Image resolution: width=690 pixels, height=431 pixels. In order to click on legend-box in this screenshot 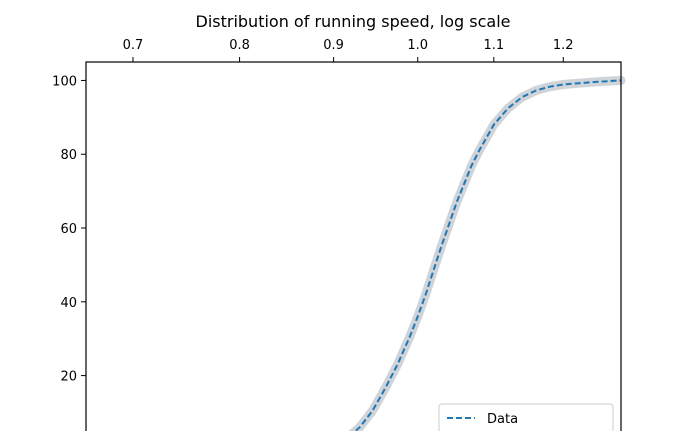, I will do `click(526, 417)`.